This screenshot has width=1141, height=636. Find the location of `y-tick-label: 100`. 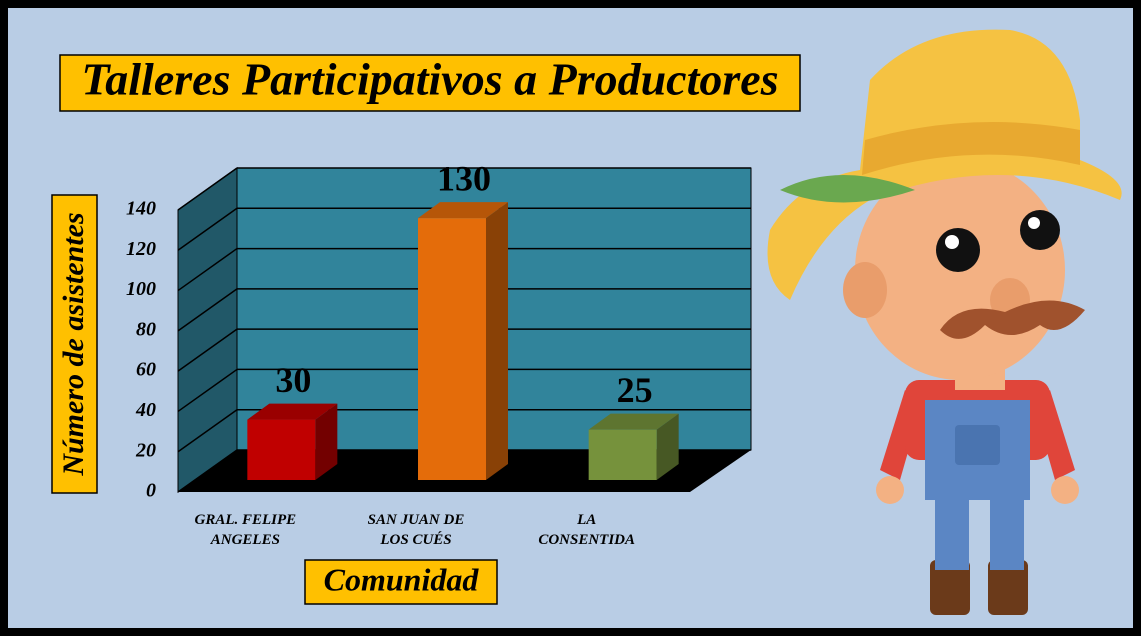

y-tick-label: 100 is located at coordinates (141, 289).